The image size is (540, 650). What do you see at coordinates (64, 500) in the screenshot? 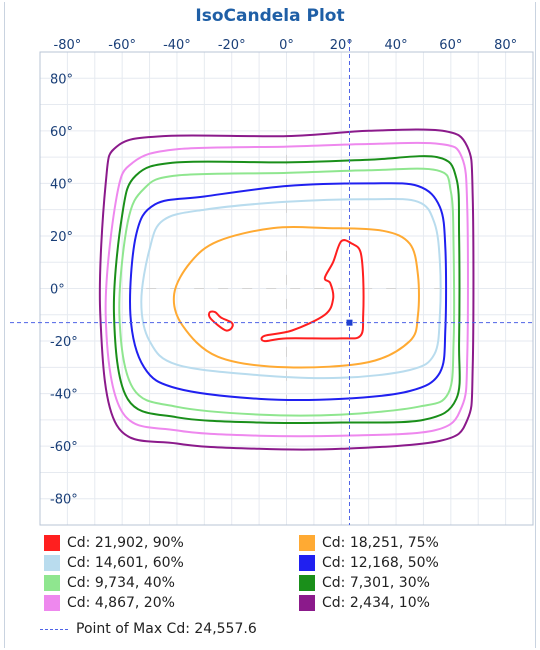
I see `y-tick-label: -80°` at bounding box center [64, 500].